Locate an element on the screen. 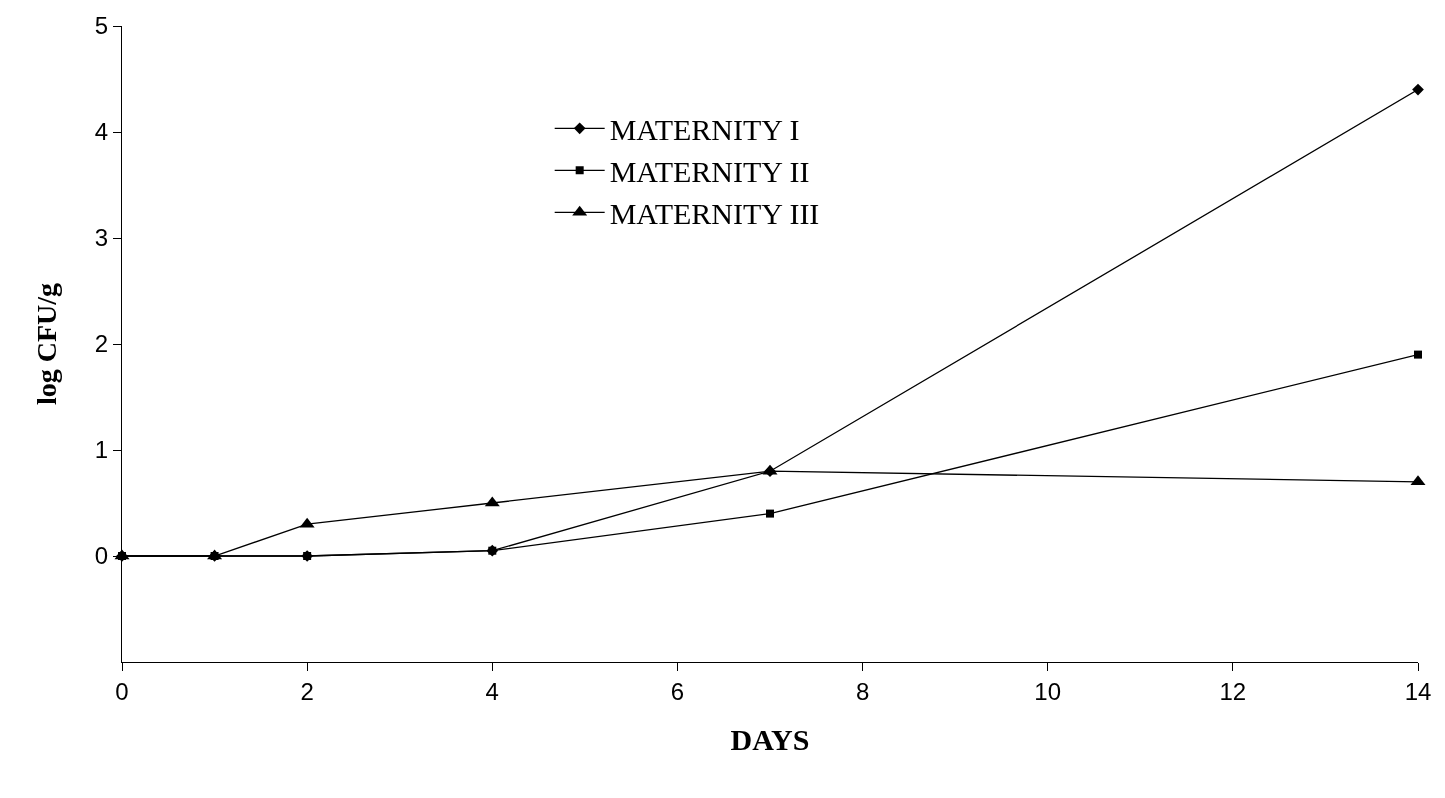 This screenshot has width=1445, height=798. y-tick-label: 5 is located at coordinates (101, 26).